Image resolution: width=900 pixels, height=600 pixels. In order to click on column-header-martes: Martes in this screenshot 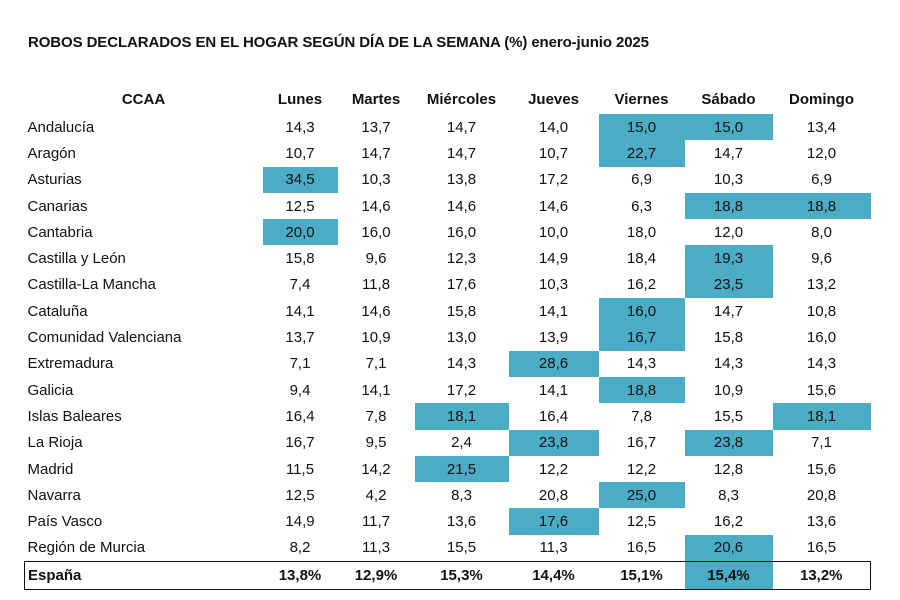, I will do `click(376, 99)`.